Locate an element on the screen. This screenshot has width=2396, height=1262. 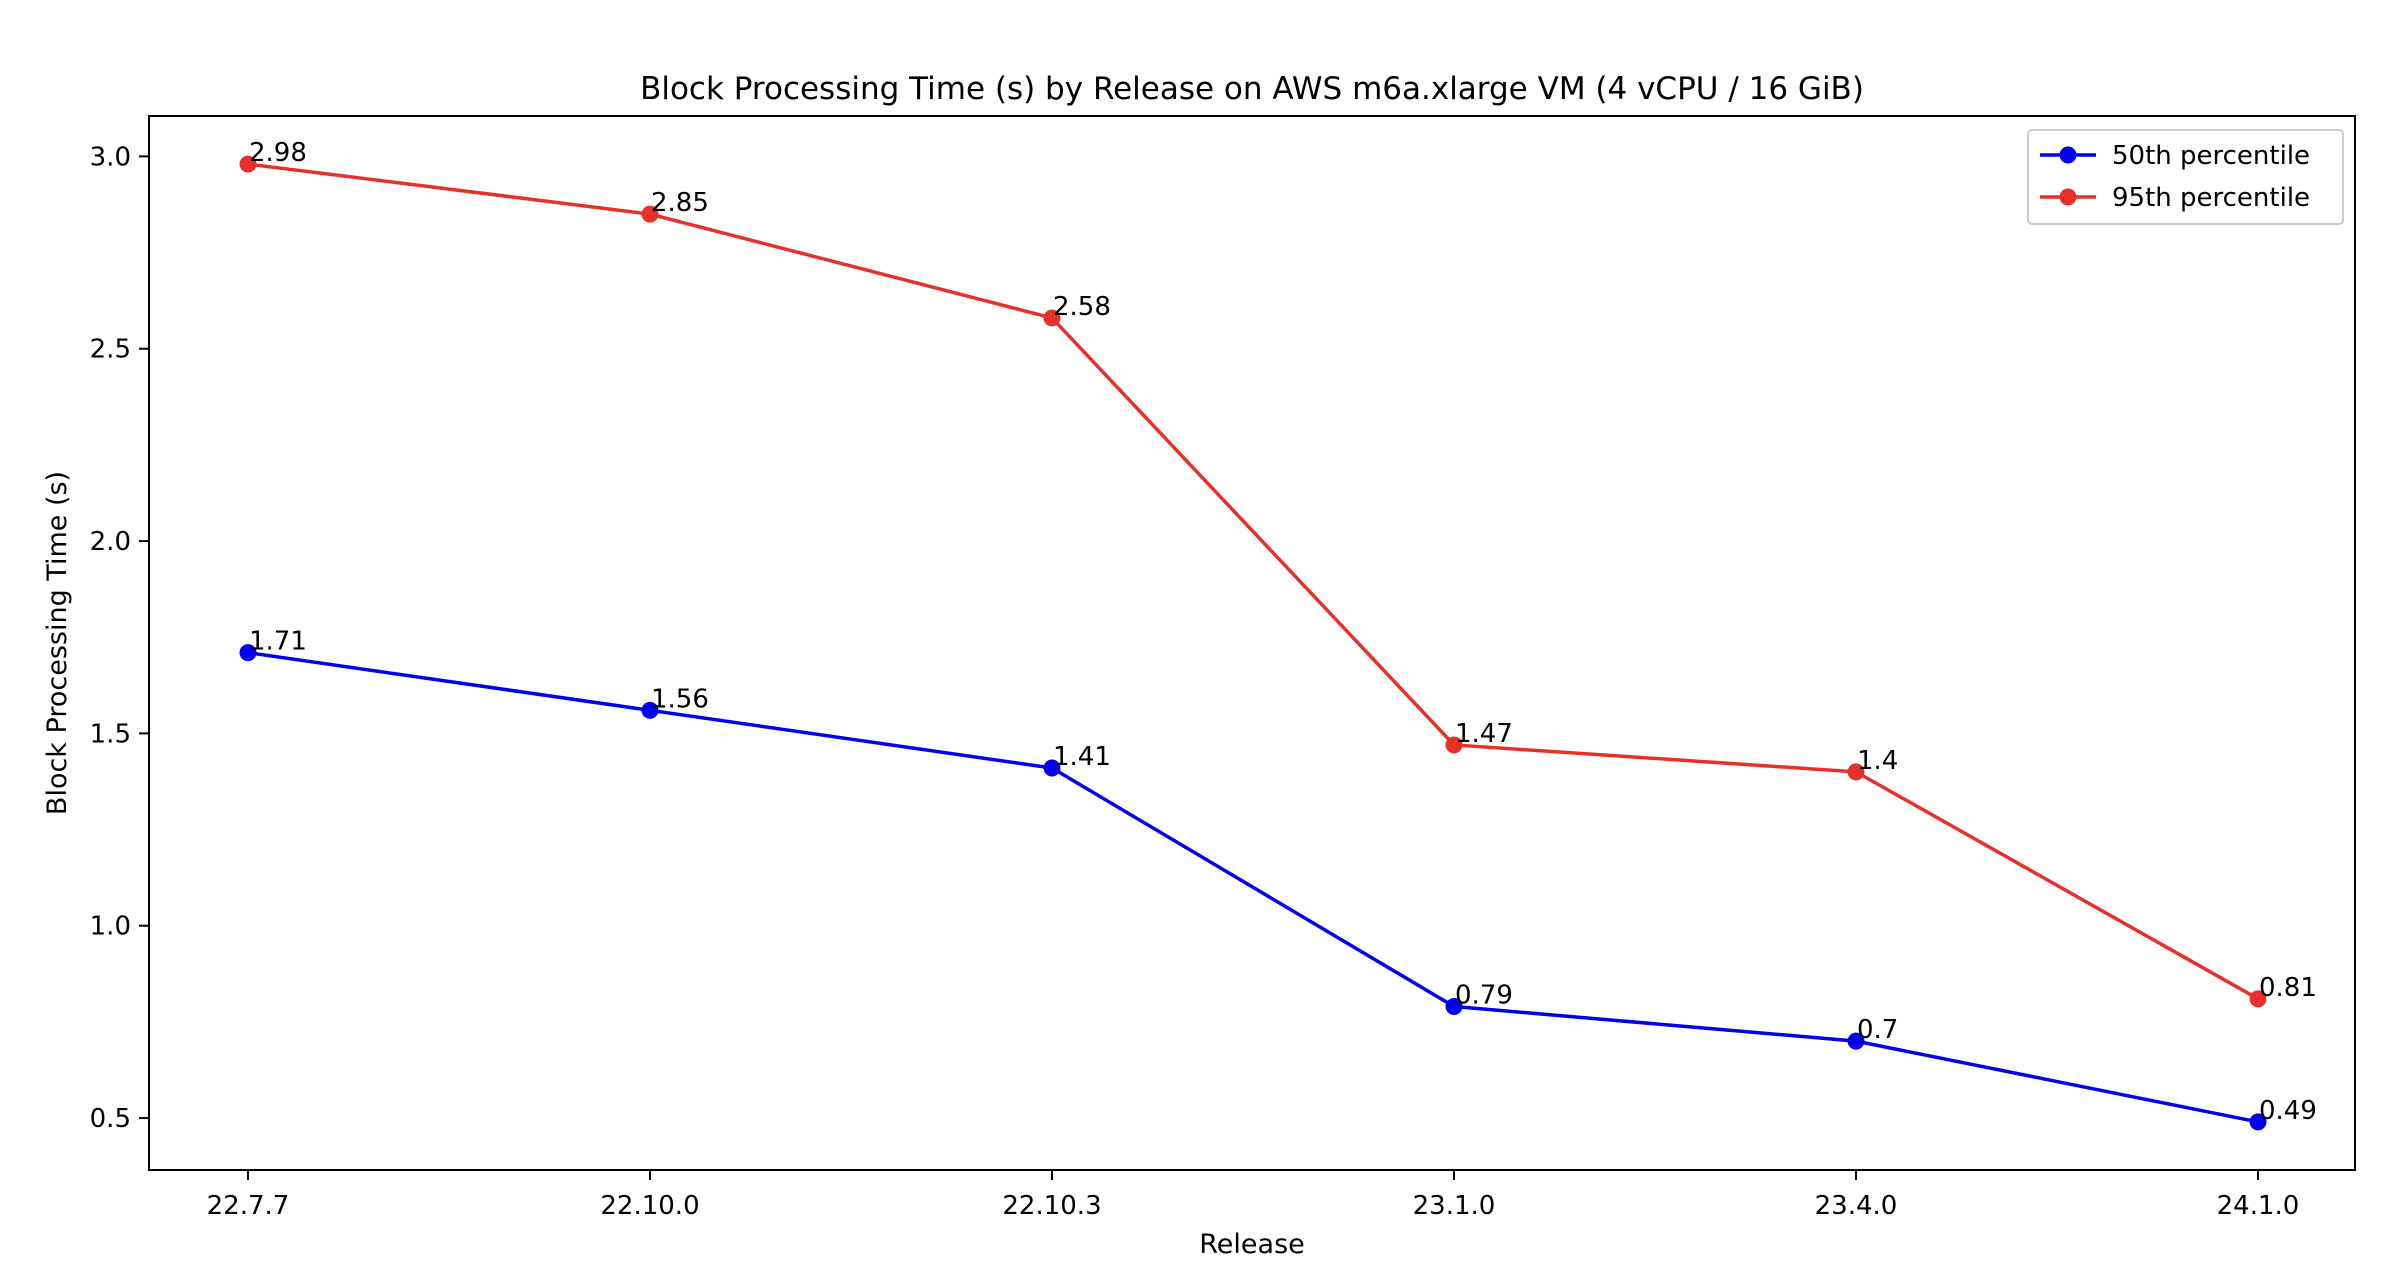
data-label: 2.98 is located at coordinates (278, 153).